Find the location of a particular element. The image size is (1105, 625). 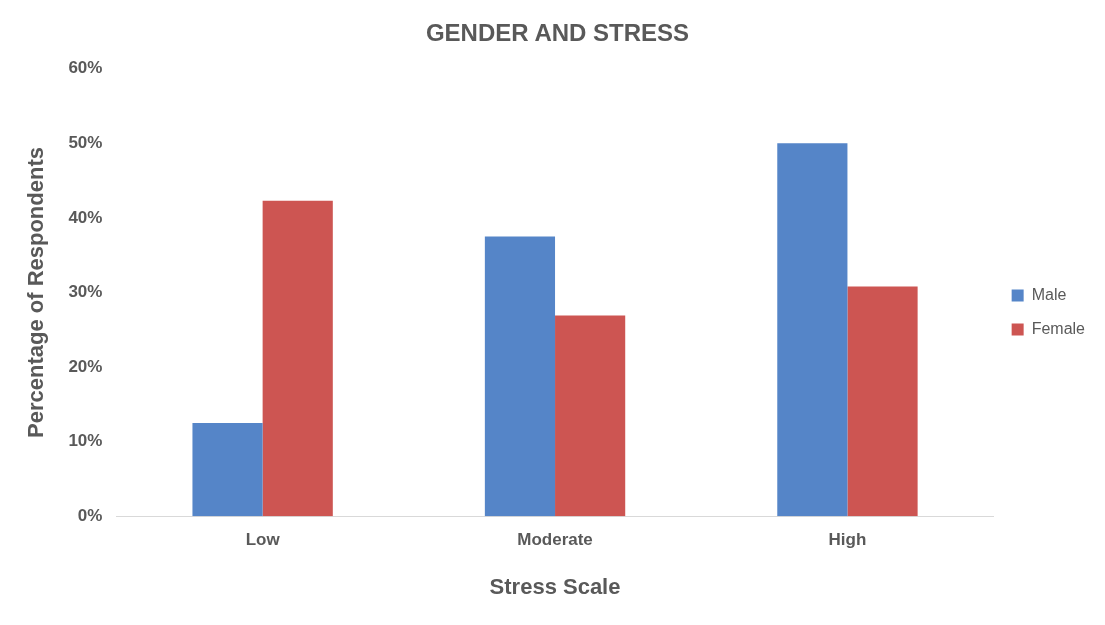

chart-title: GENDER AND STRESS is located at coordinates (557, 33).